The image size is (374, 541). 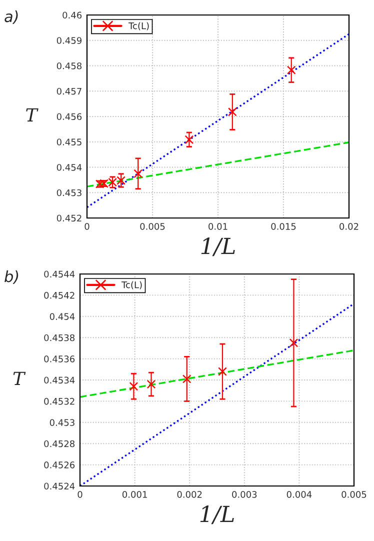 I want to click on y-tick-label: 0.4532, so click(x=59, y=401).